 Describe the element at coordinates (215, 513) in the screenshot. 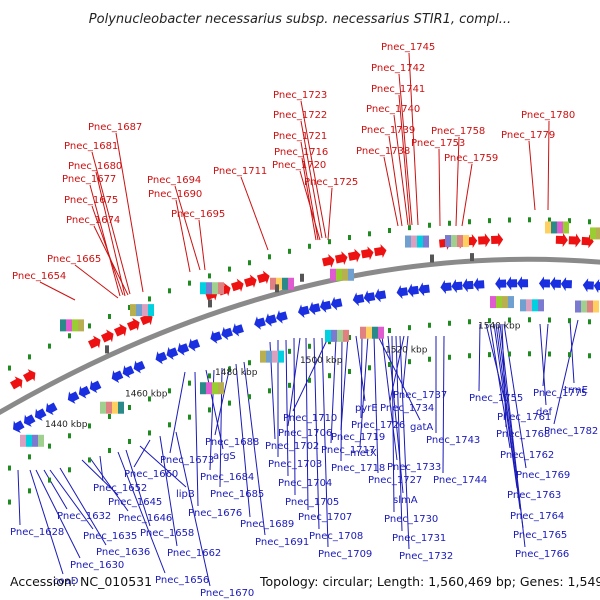

I see `bottom-gene-label: Pnec_1676` at that location.